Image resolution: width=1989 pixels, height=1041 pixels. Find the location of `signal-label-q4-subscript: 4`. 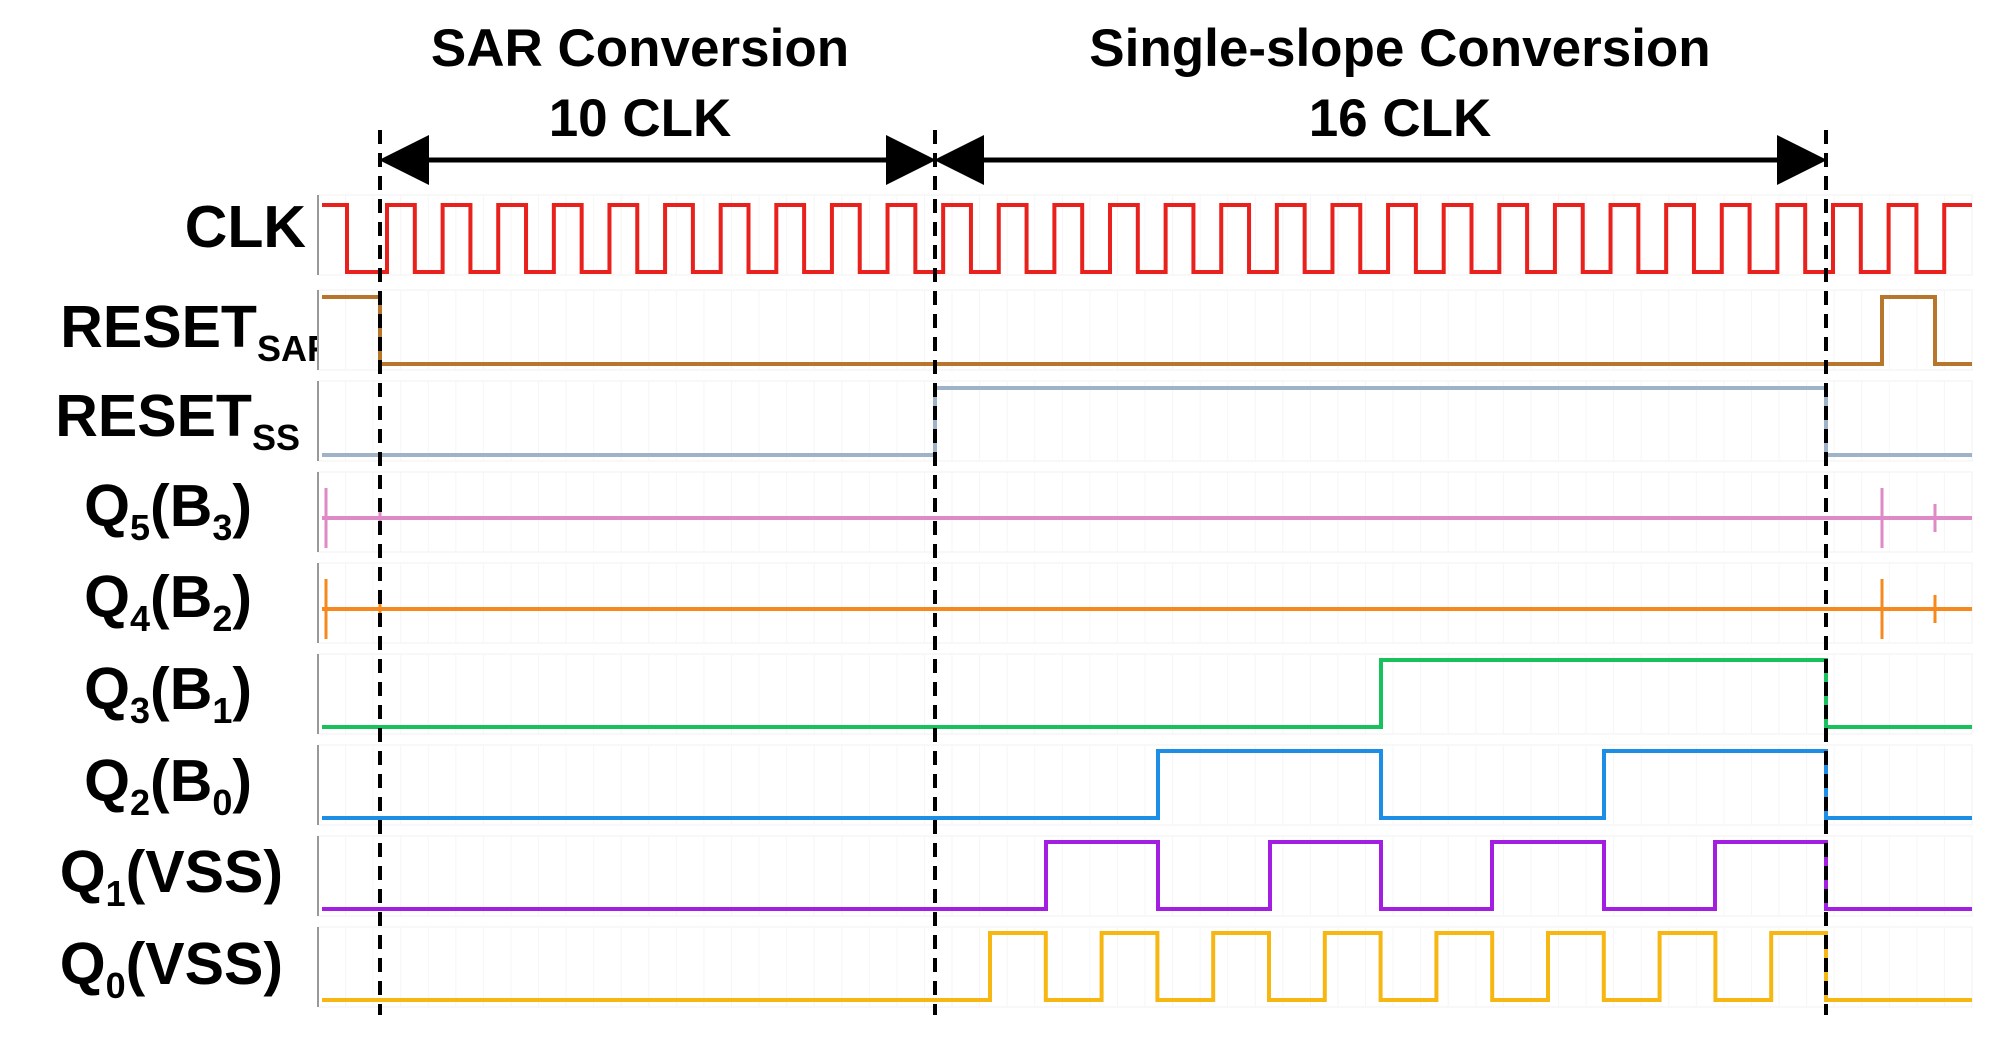

signal-label-q4-subscript: 4 is located at coordinates (140, 618).